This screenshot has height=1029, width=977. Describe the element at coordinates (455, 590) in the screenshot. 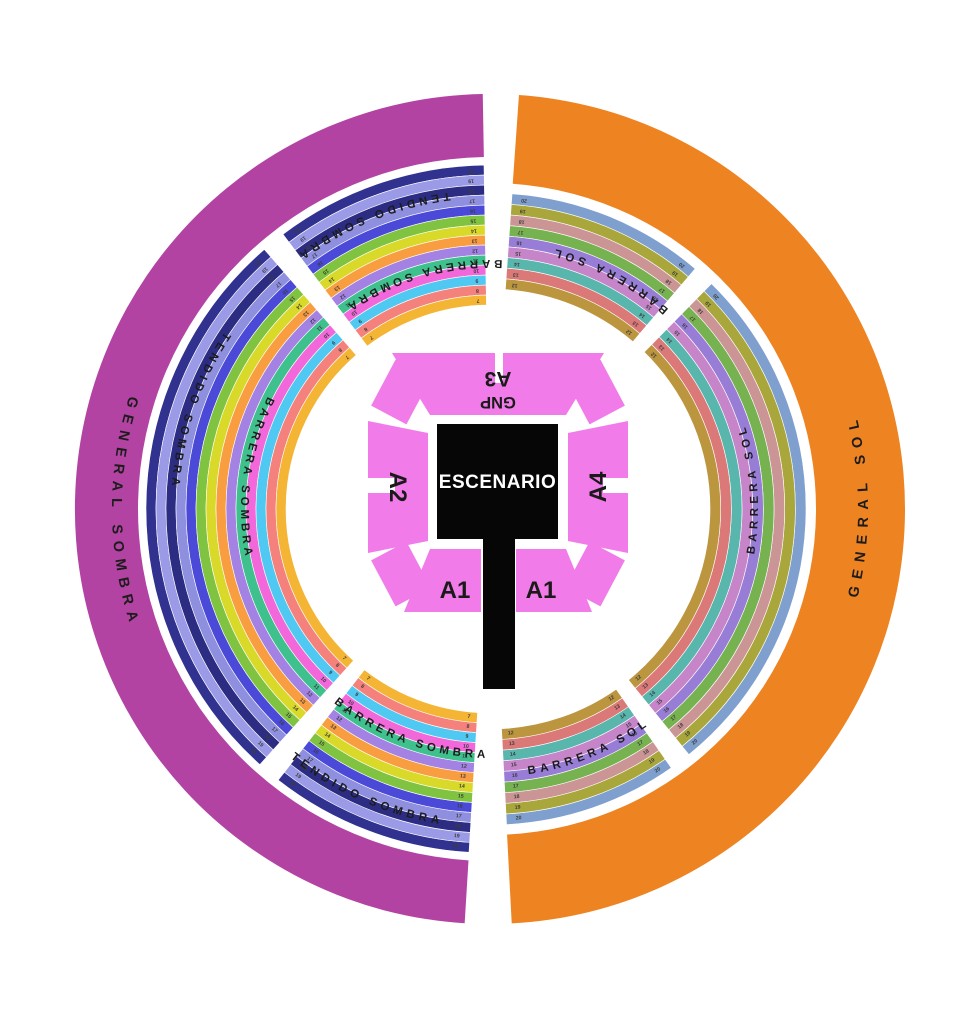

I see `a1-left-label: A1` at that location.